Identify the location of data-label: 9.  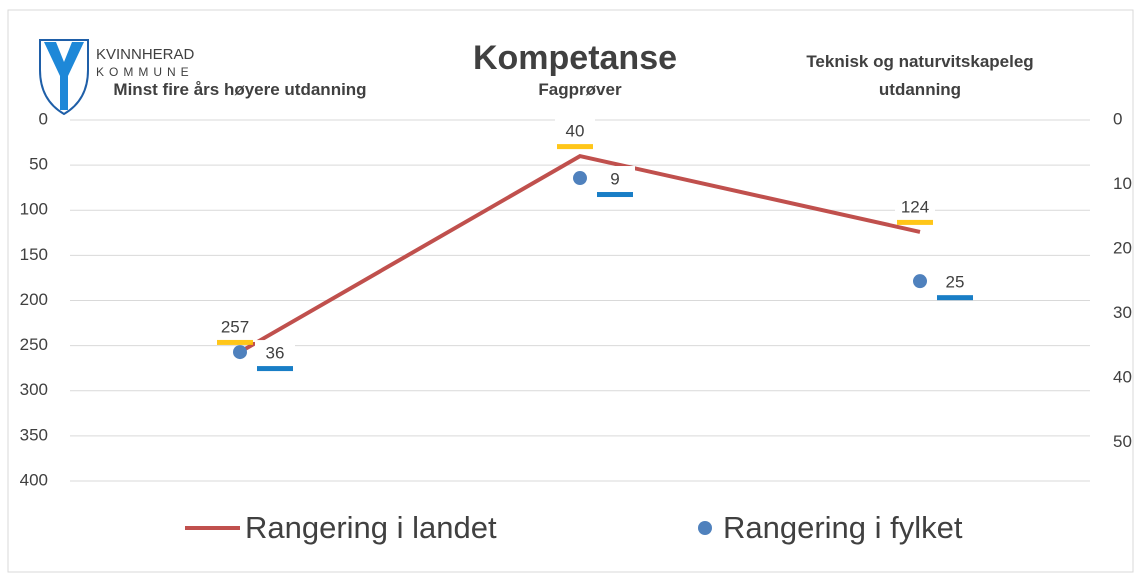
(614, 179).